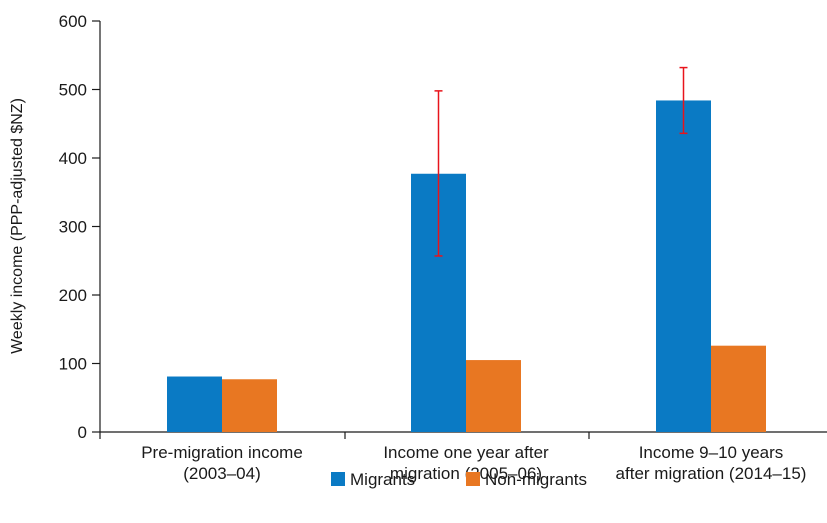  Describe the element at coordinates (466, 452) in the screenshot. I see `x-category-label: Income one year after` at that location.